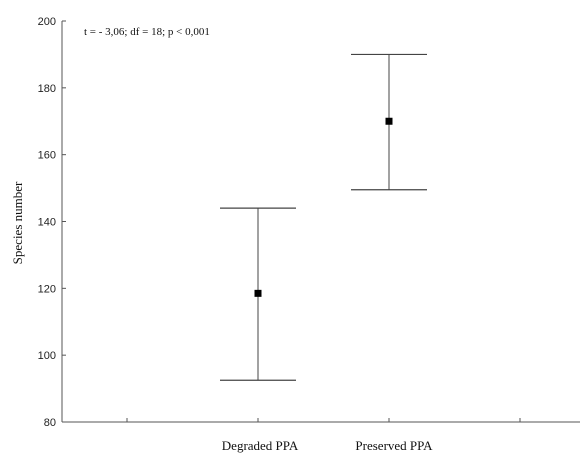 The height and width of the screenshot is (453, 583). I want to click on x-category-label: Preserved PPA, so click(394, 445).